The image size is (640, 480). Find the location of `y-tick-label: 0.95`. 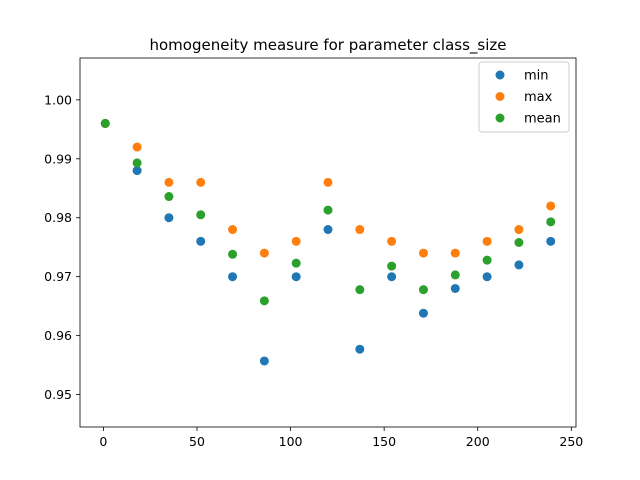

y-tick-label: 0.95 is located at coordinates (58, 394).